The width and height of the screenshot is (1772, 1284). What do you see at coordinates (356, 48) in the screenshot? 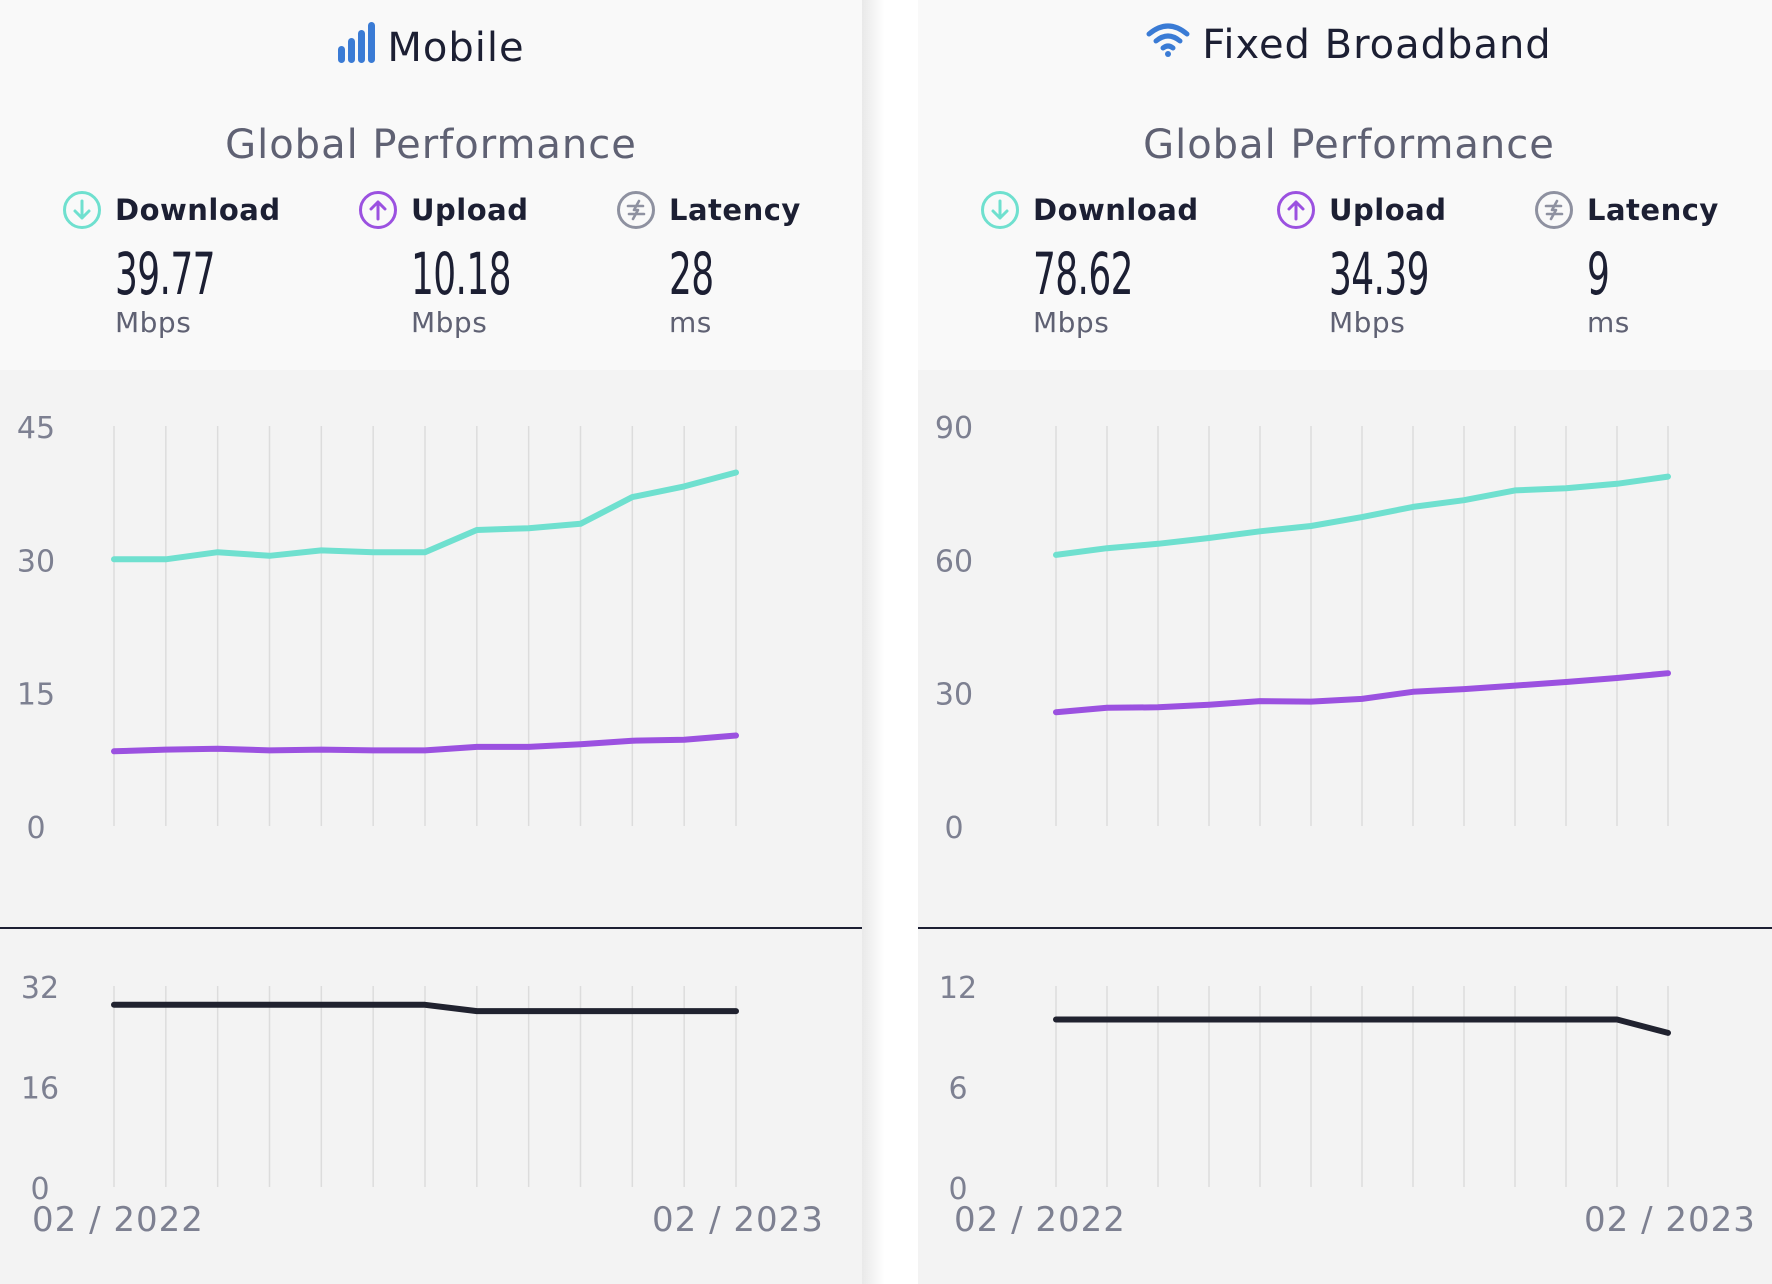
I see `signal-bars-icon` at bounding box center [356, 48].